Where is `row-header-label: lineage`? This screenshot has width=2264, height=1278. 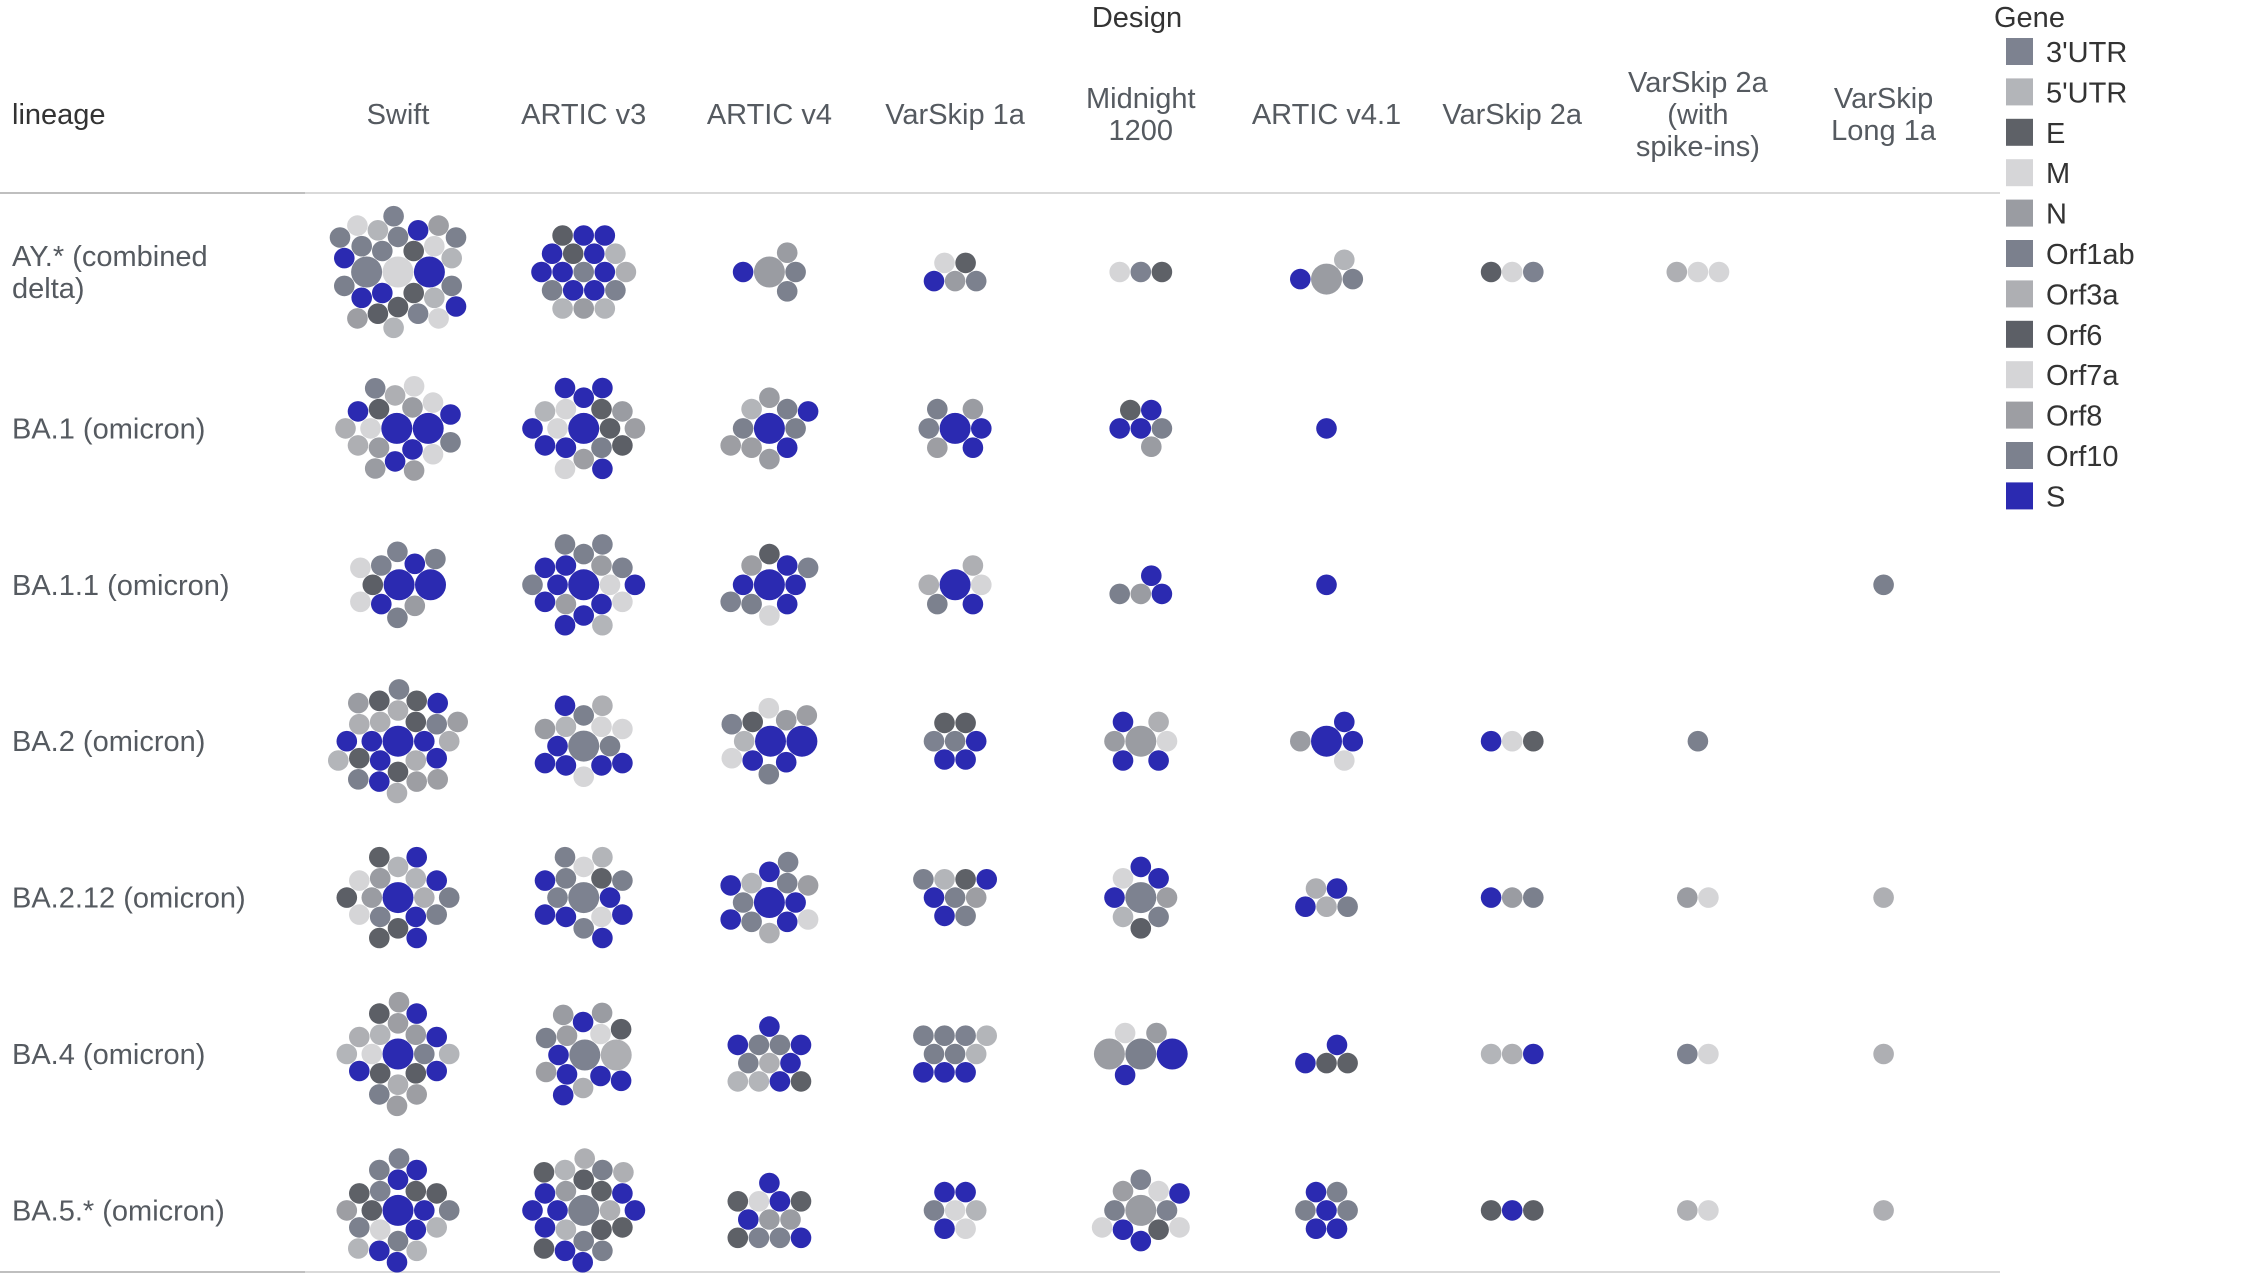
row-header-label: lineage is located at coordinates (59, 115).